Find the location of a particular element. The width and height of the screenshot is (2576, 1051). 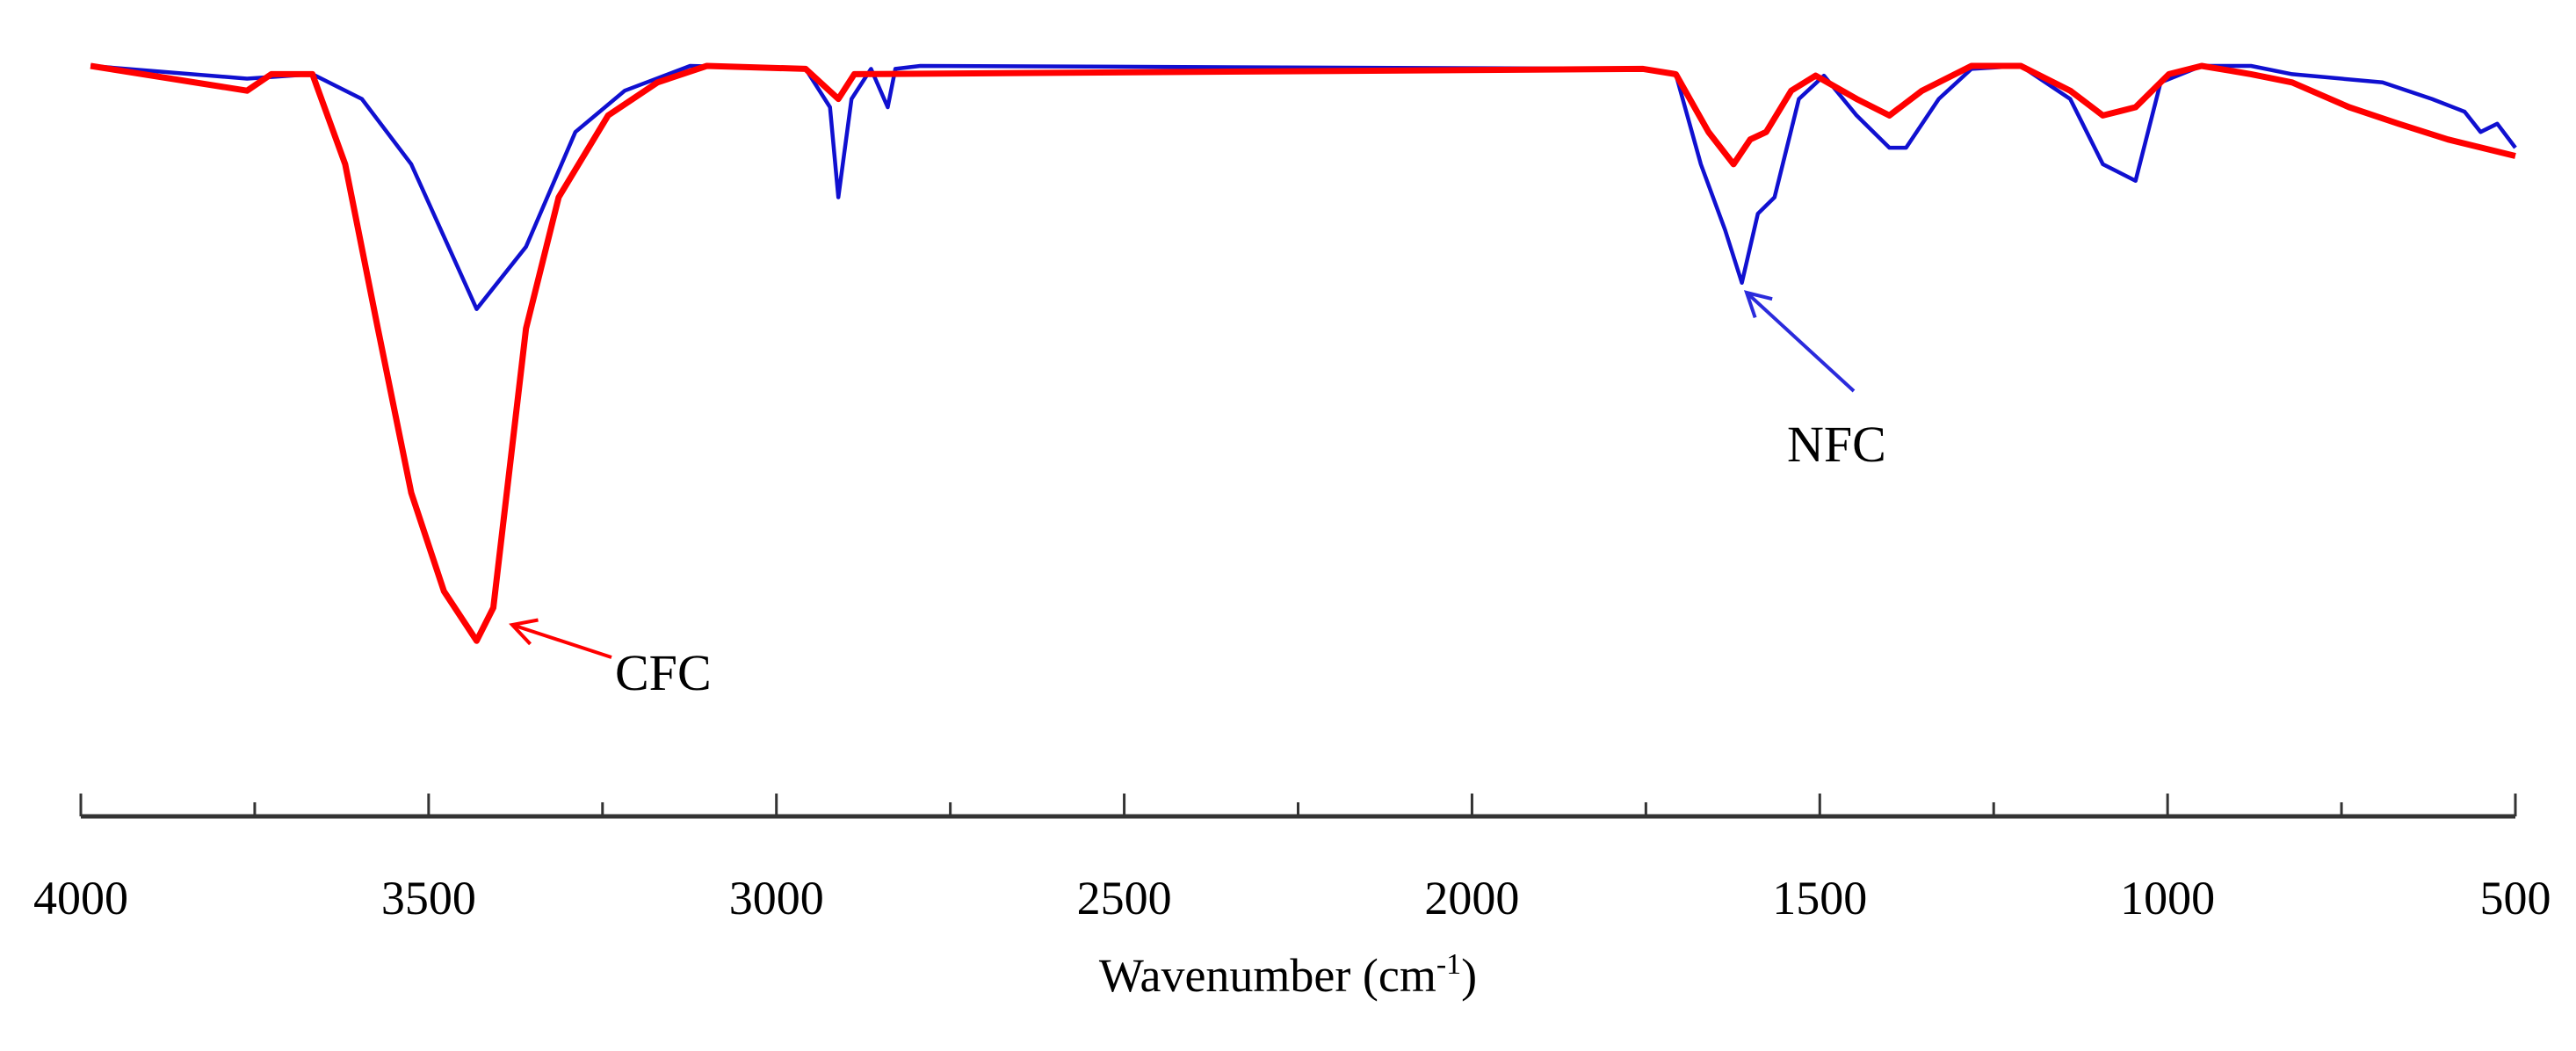

x-tick-label: 500 is located at coordinates (2515, 898).